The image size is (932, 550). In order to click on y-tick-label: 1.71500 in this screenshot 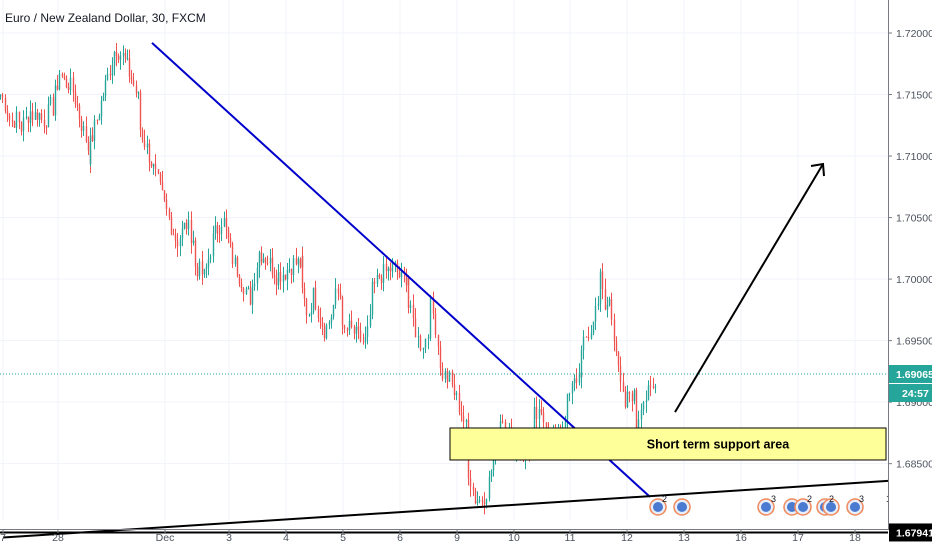, I will do `click(914, 96)`.